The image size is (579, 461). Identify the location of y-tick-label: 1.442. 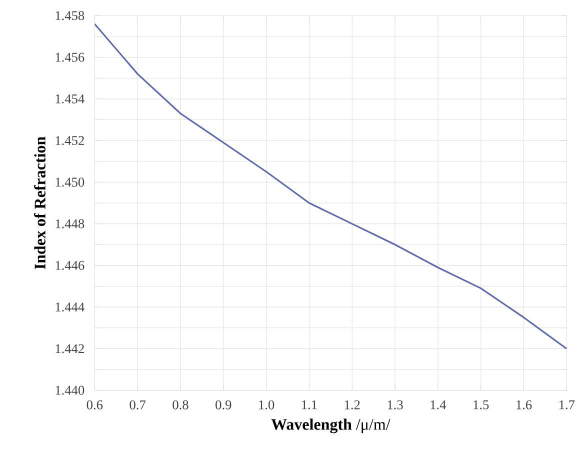
(70, 349).